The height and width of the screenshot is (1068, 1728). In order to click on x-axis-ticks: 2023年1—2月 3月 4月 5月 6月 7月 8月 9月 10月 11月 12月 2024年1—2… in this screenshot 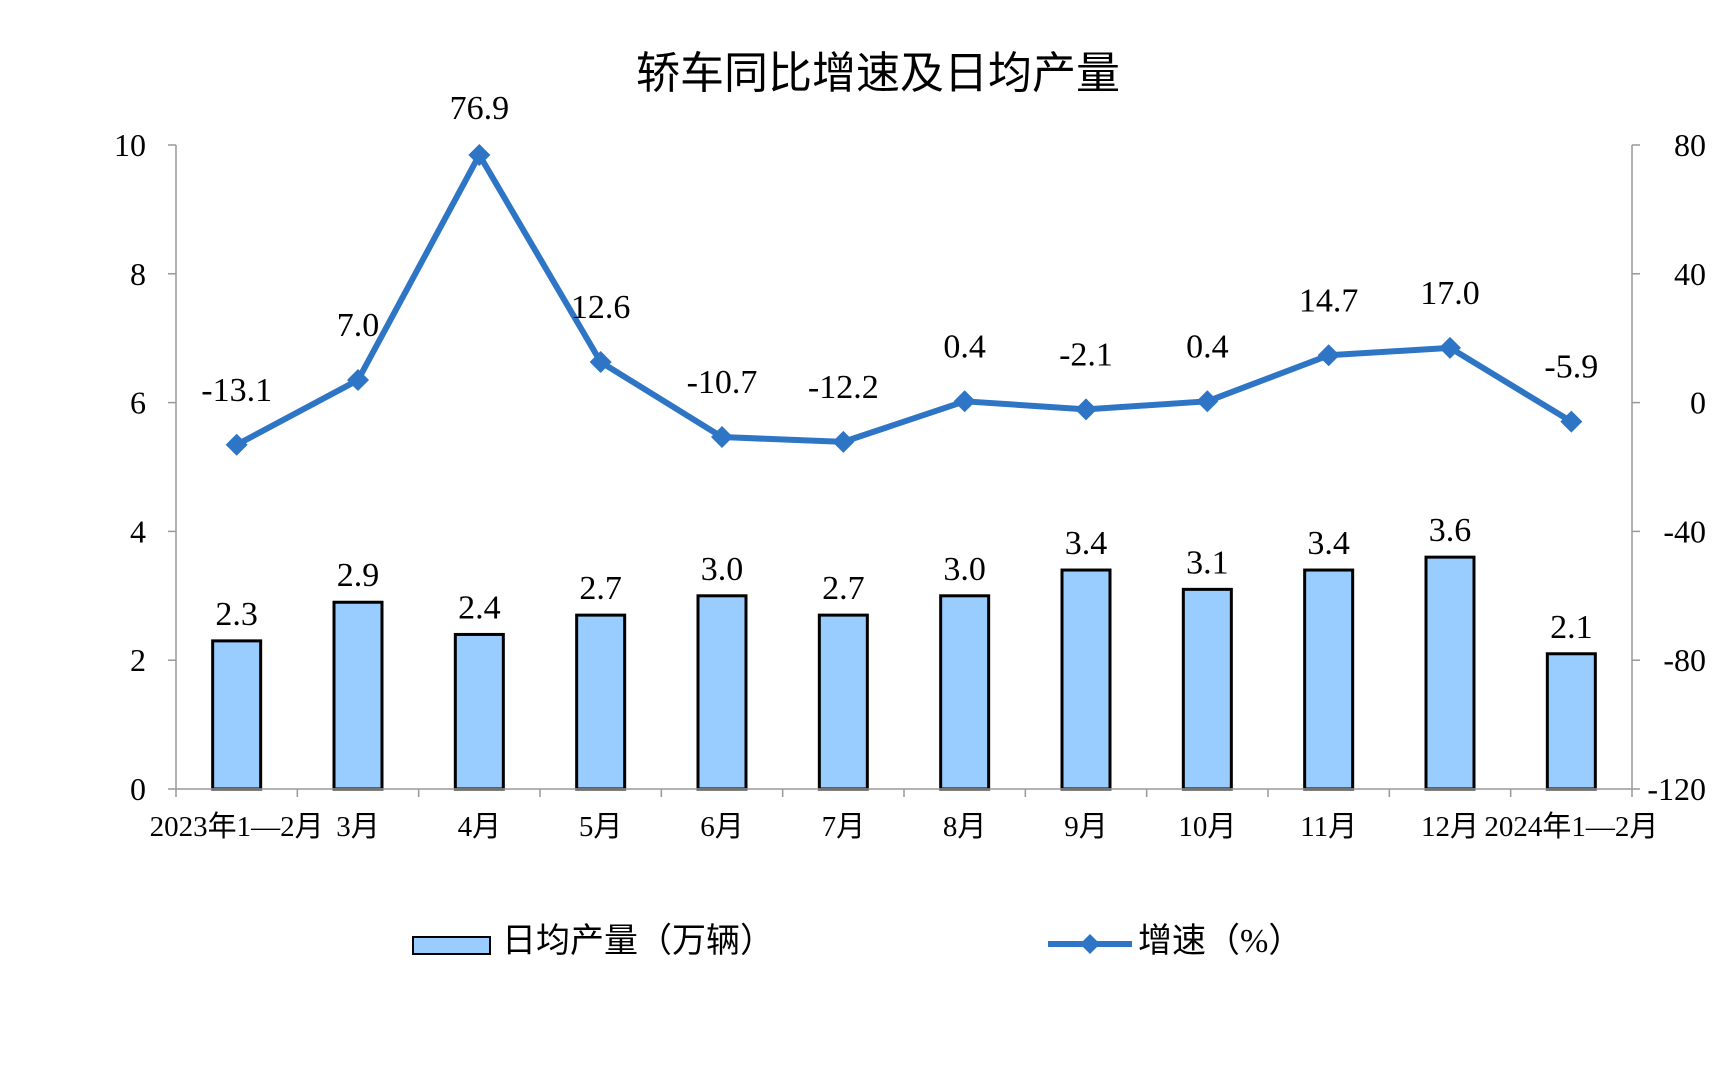, I will do `click(904, 816)`.